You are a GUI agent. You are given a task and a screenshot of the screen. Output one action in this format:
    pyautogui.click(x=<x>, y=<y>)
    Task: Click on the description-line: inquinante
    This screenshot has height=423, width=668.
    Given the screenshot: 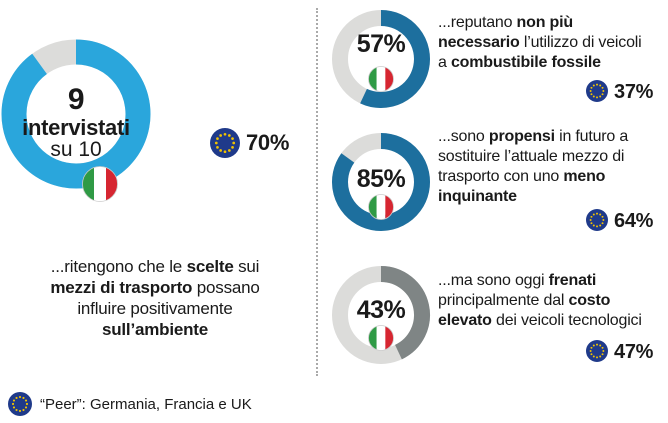 What is the action you would take?
    pyautogui.click(x=550, y=197)
    